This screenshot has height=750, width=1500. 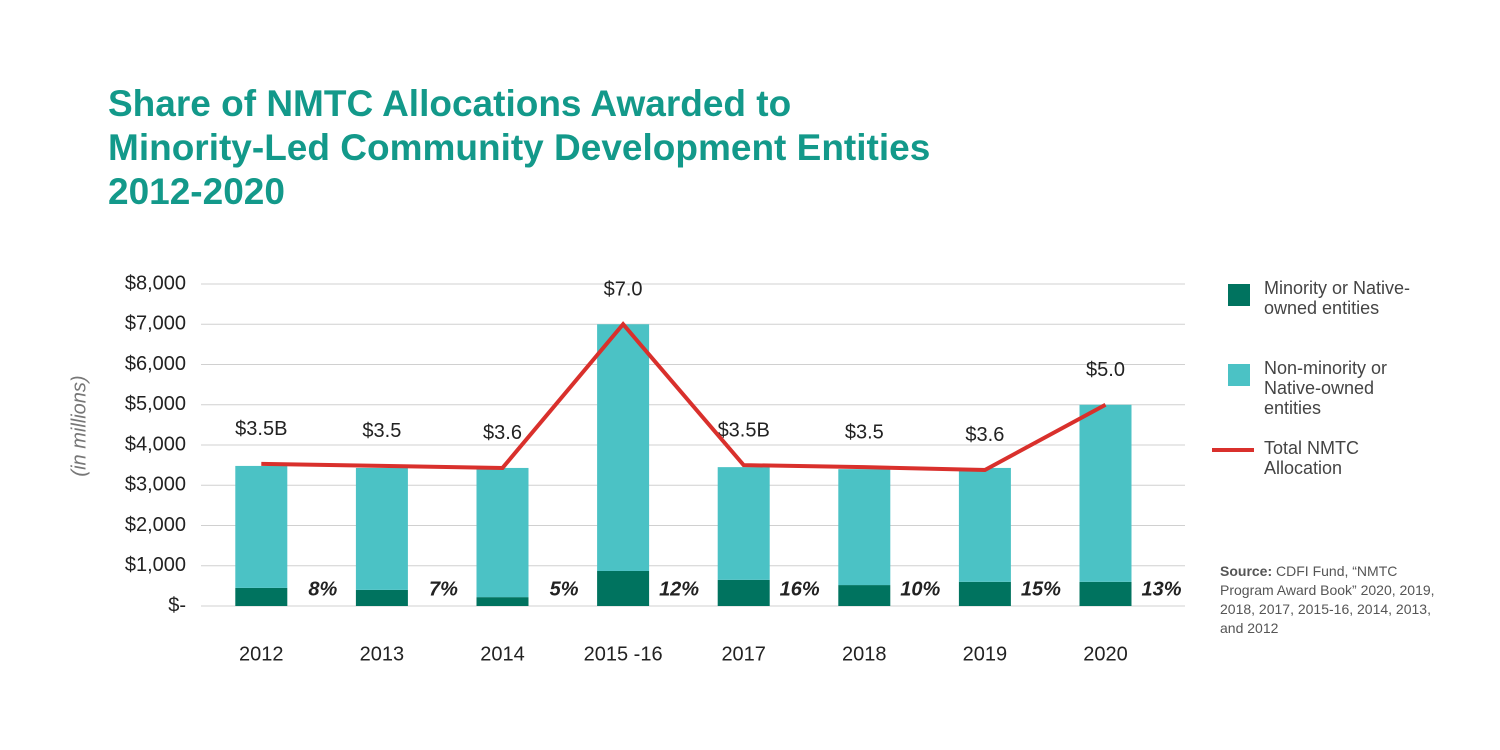 I want to click on x-tick-label: 2014, so click(x=502, y=654).